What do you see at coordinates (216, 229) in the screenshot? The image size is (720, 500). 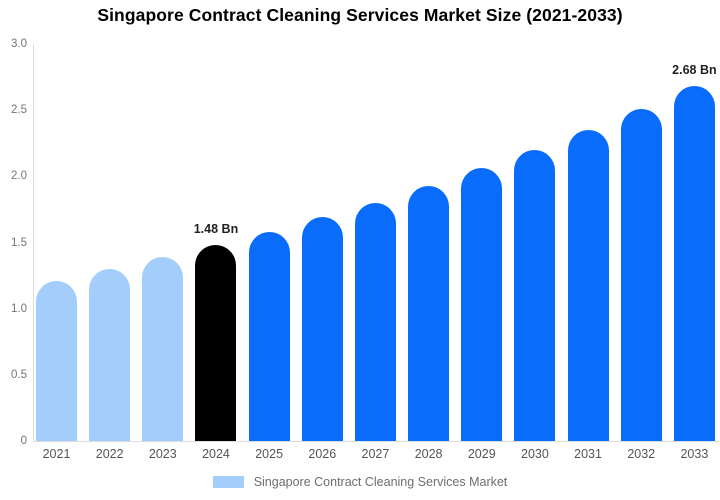 I see `data-label-2024: 1.48 Bn` at bounding box center [216, 229].